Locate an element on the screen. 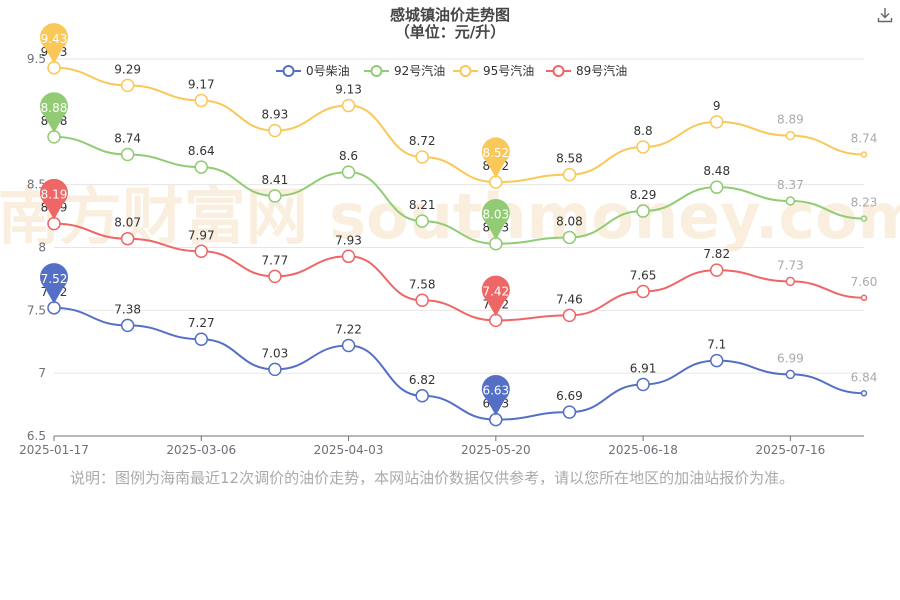  chart-subtitle: （单位：元/升） is located at coordinates (450, 32).